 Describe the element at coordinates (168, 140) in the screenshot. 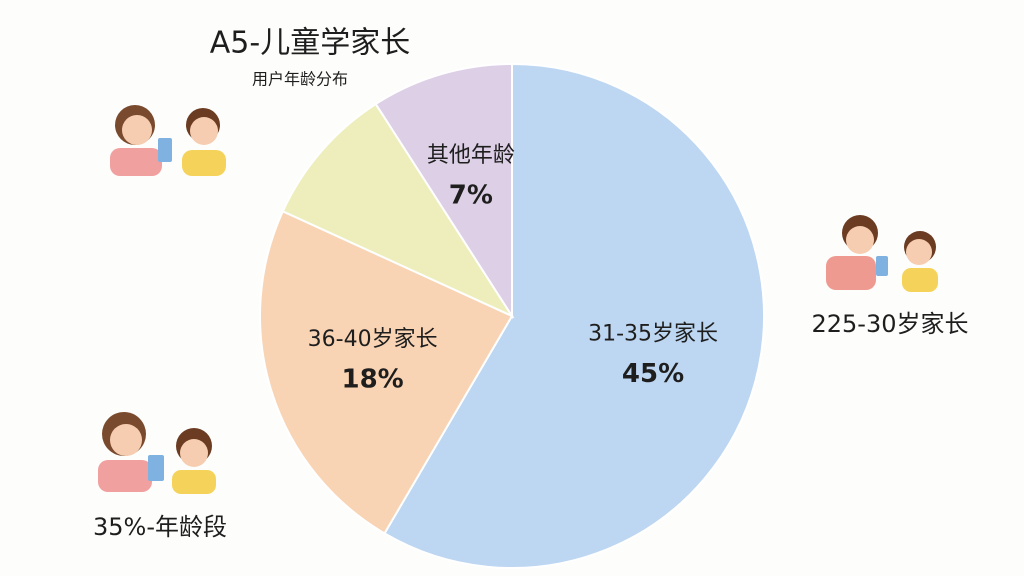

I see `illustration-parent-child-top` at that location.